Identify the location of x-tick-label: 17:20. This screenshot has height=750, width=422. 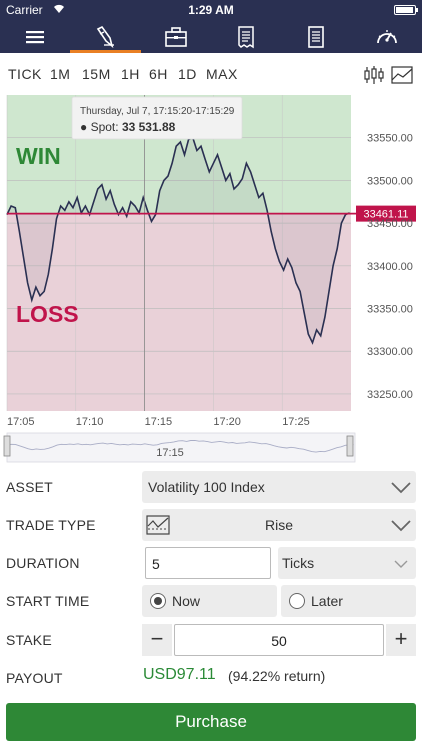
(227, 422).